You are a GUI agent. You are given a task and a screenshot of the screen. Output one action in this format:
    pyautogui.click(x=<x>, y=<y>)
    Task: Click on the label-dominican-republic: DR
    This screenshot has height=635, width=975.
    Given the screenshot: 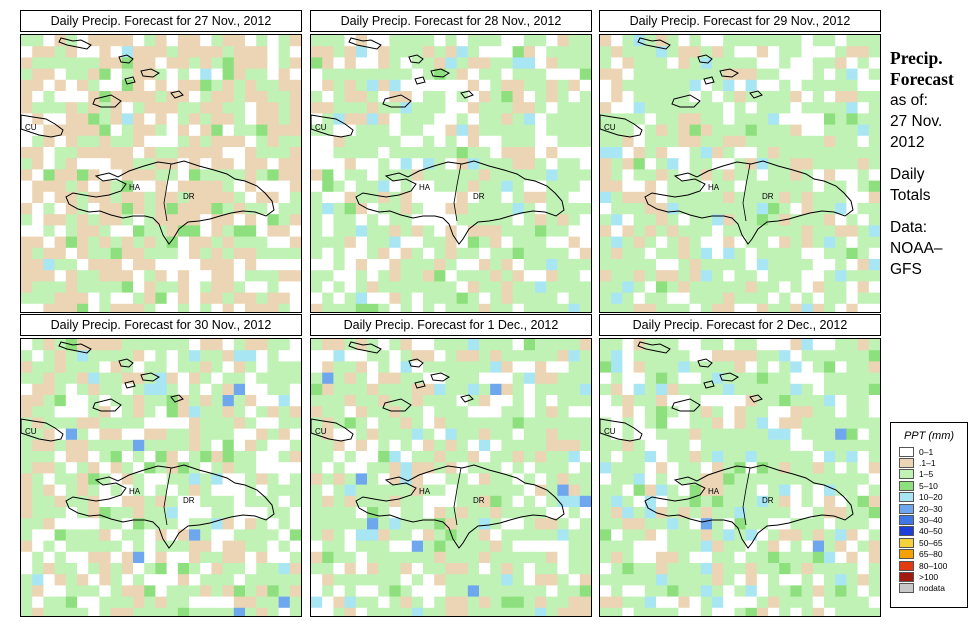 What is the action you would take?
    pyautogui.click(x=479, y=196)
    